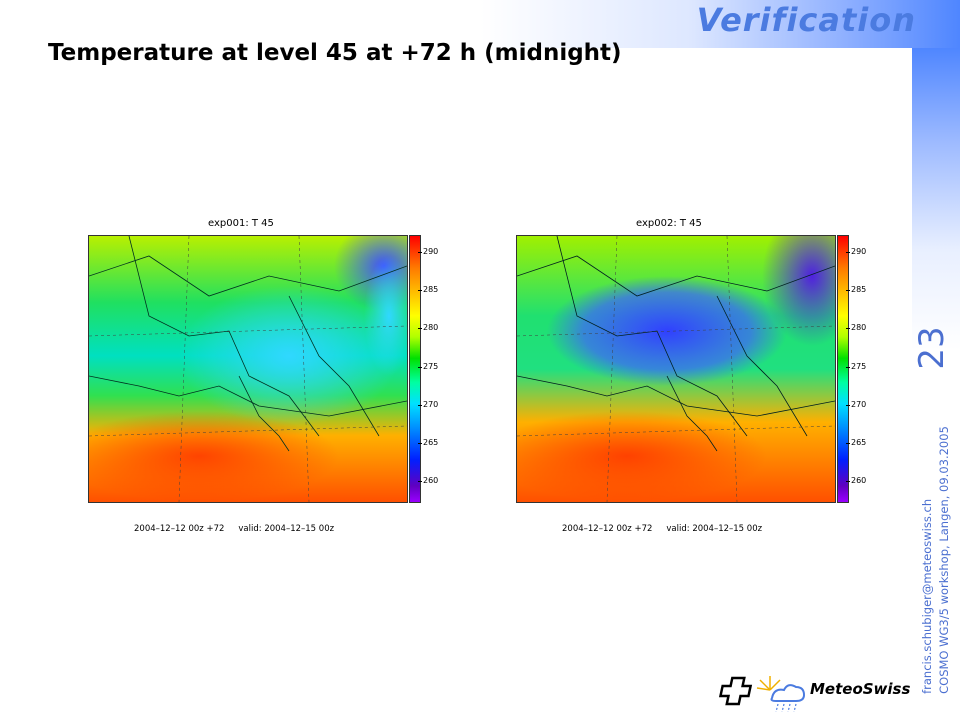 This screenshot has width=960, height=720. What do you see at coordinates (669, 223) in the screenshot?
I see `panel-title: exp002: T 45` at bounding box center [669, 223].